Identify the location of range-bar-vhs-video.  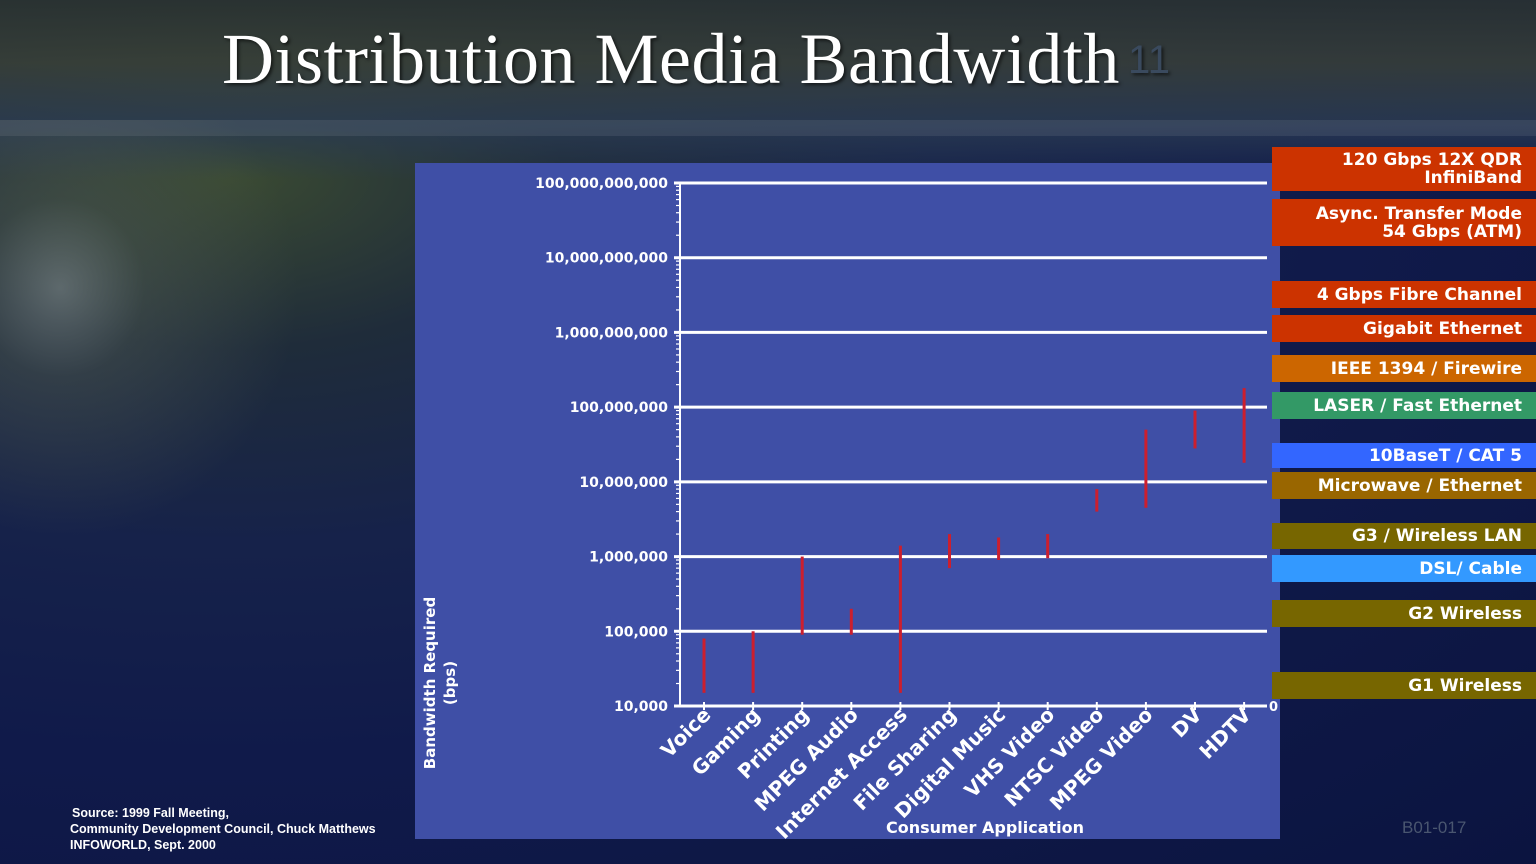
(1048, 546).